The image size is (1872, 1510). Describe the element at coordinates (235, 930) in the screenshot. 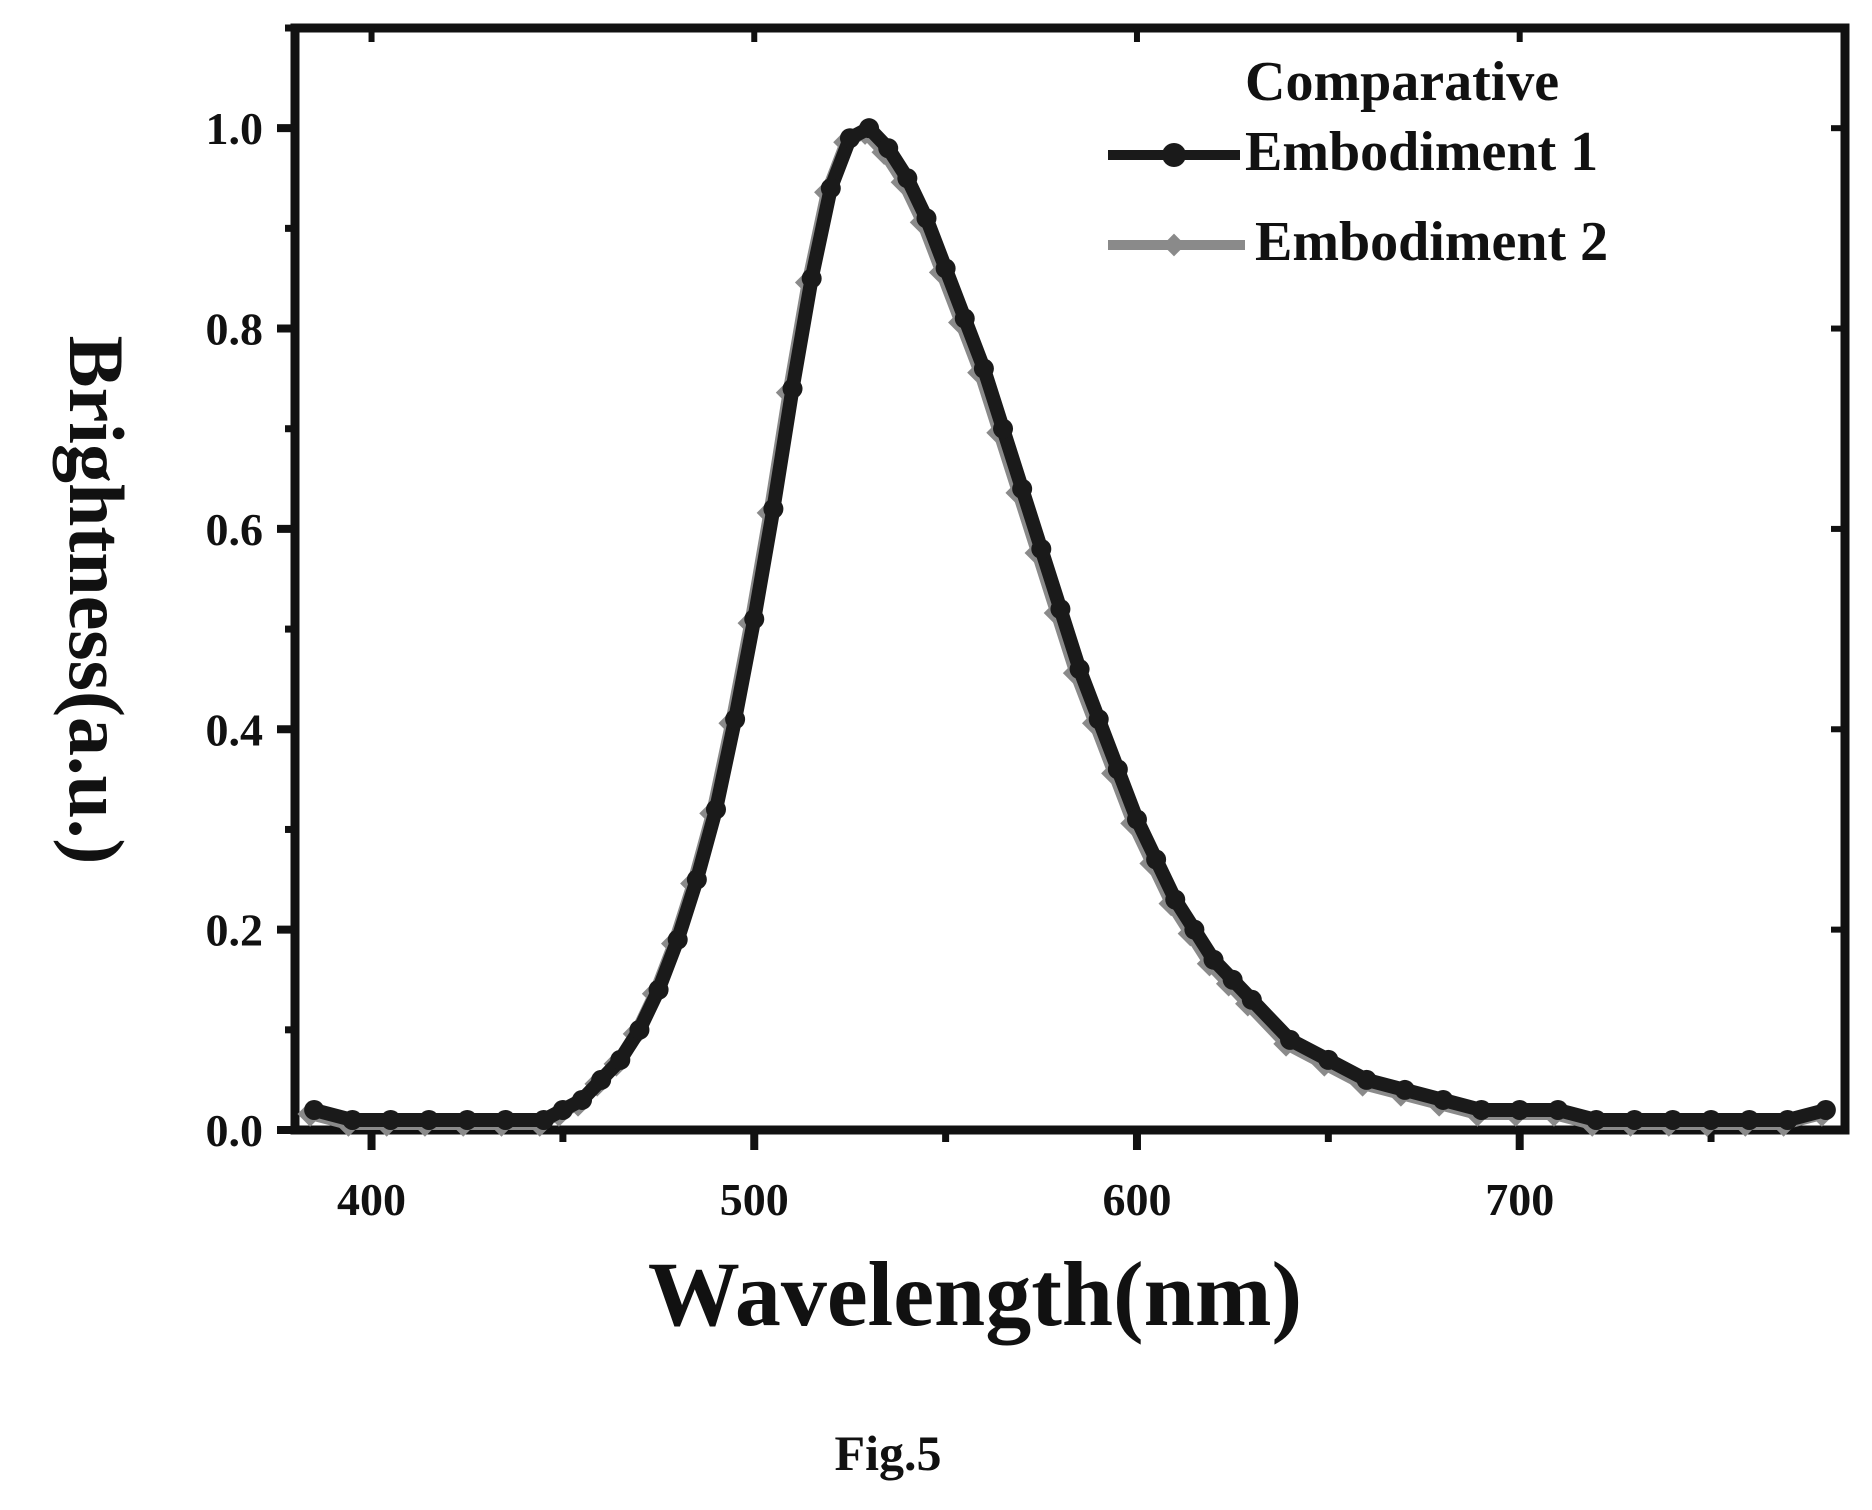

I see `y-tick-label: 0.2` at that location.